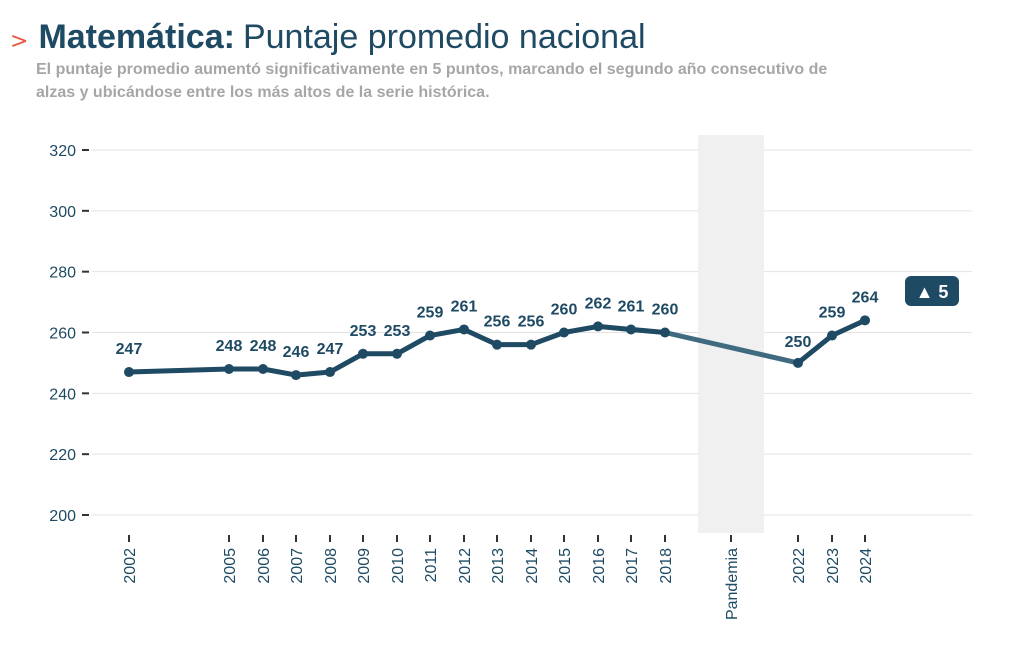 The image size is (1024, 649). I want to click on data-label: 262, so click(598, 303).